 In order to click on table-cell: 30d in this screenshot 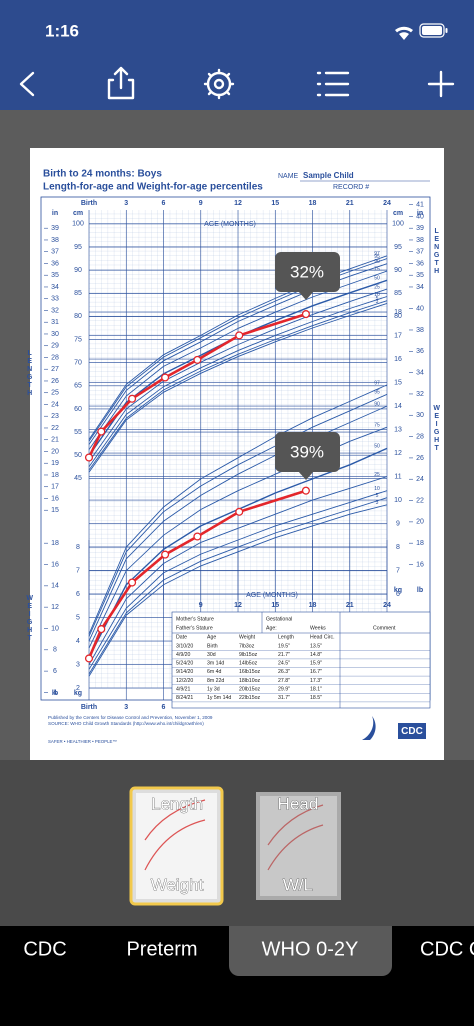, I will do `click(211, 655)`.